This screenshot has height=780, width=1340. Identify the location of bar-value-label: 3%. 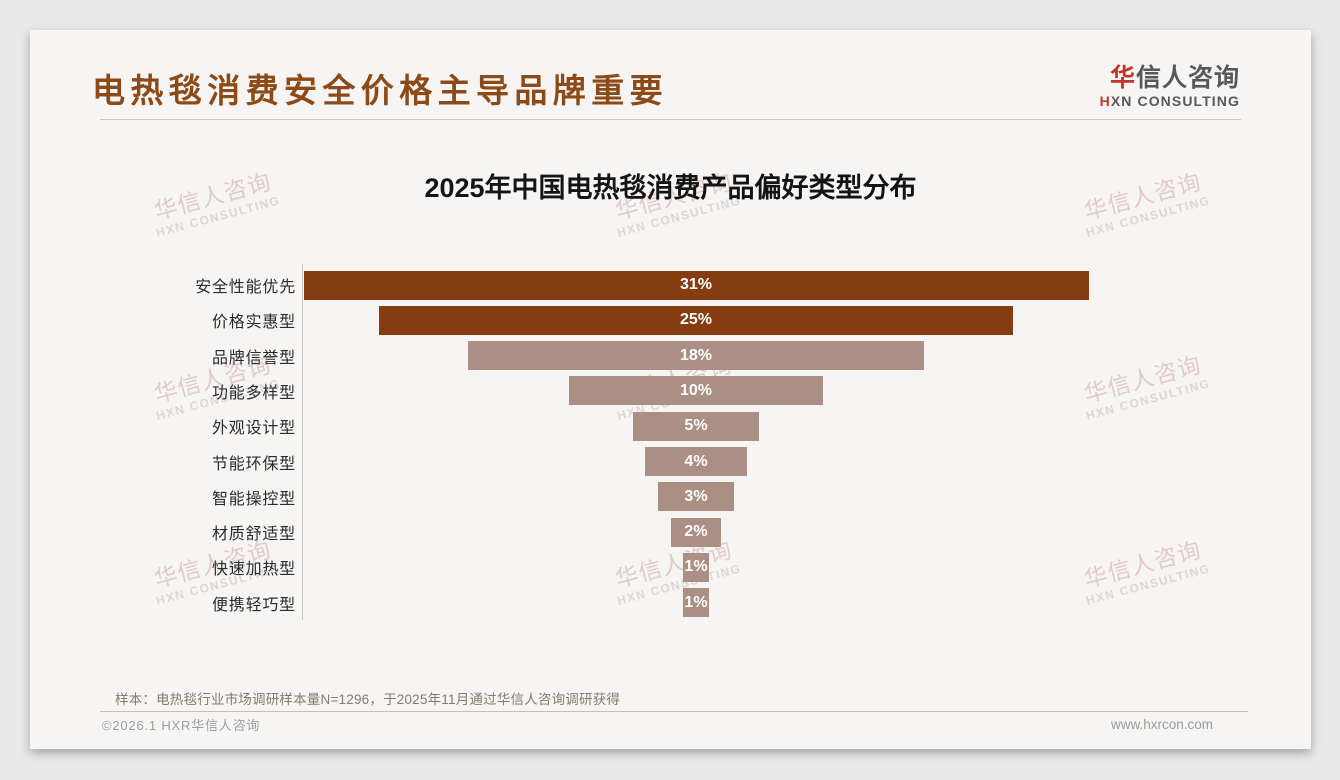
(696, 496).